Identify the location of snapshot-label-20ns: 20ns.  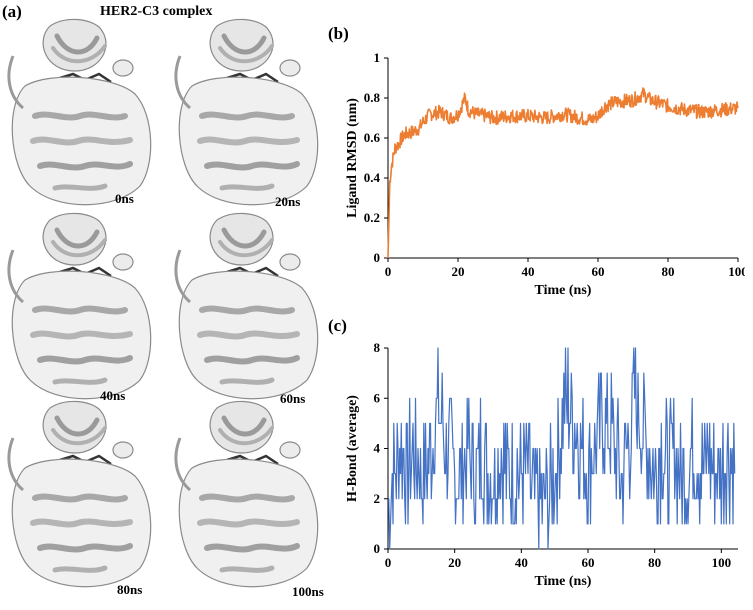
(288, 201).